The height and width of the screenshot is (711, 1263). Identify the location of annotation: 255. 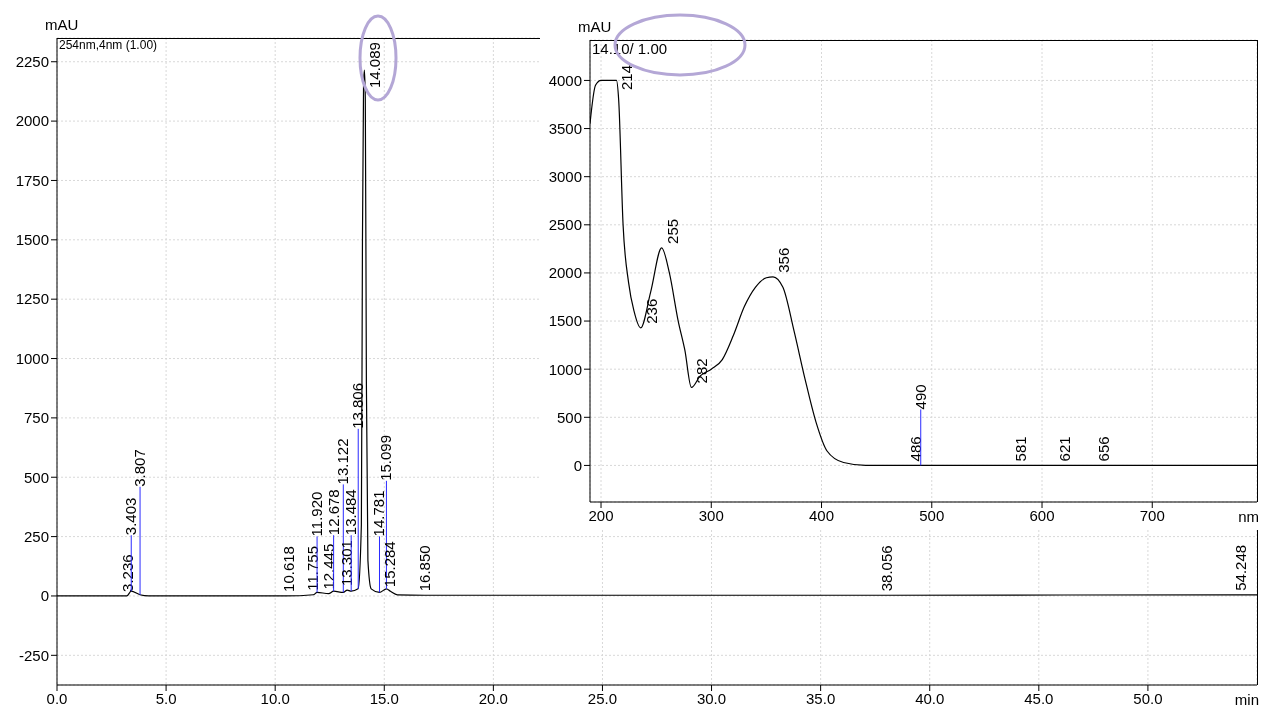
(672, 231).